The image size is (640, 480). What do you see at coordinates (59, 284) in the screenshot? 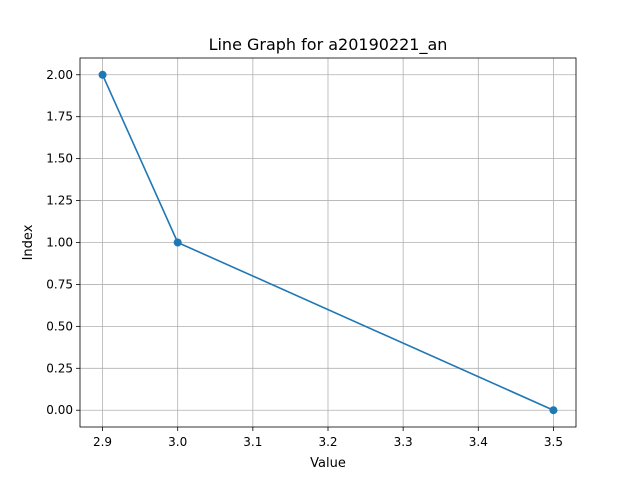
I see `y-tick-label: 0.75` at bounding box center [59, 284].